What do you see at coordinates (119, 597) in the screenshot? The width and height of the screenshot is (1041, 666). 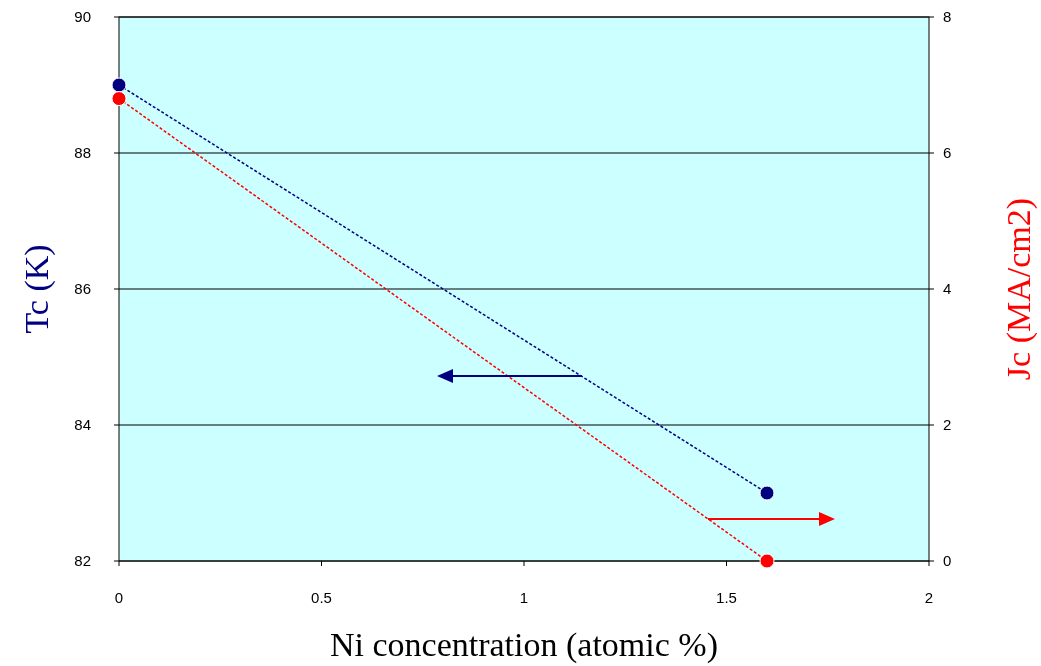 I see `x-tick-label: 0` at bounding box center [119, 597].